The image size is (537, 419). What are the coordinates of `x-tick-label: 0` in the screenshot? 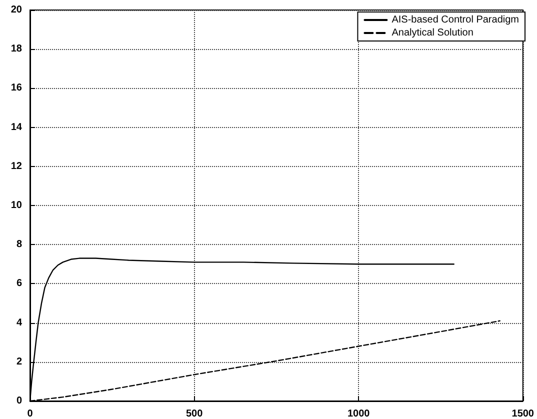 It's located at (30, 413).